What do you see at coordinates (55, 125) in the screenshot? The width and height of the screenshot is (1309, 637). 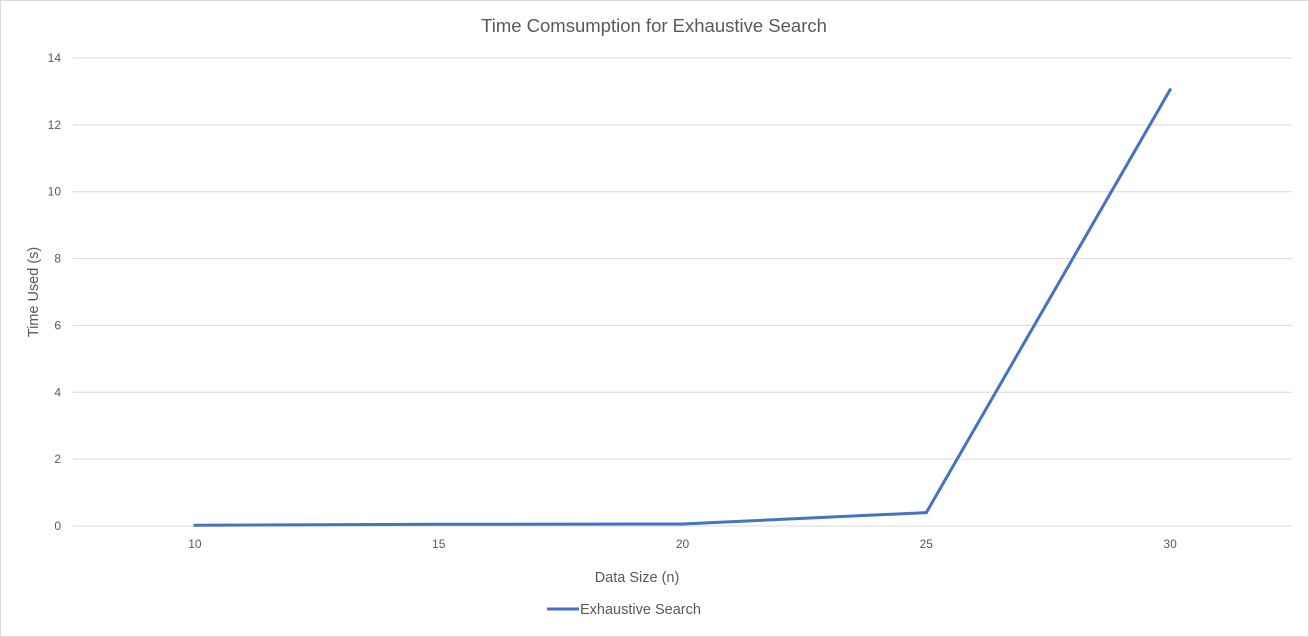 I see `y-tick-label: 12` at bounding box center [55, 125].